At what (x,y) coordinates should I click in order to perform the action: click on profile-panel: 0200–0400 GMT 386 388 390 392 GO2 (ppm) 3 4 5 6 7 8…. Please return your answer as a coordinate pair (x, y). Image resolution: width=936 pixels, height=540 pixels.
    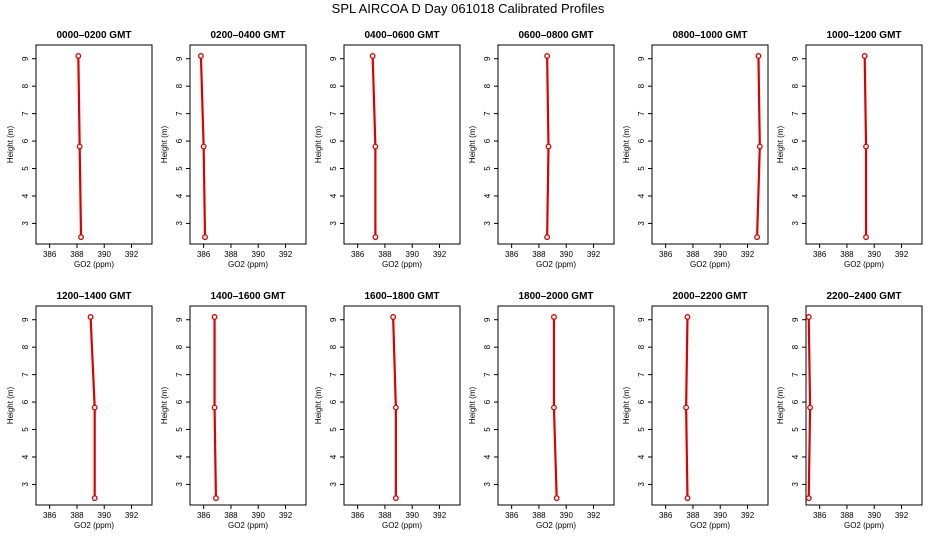
    Looking at the image, I should click on (233, 149).